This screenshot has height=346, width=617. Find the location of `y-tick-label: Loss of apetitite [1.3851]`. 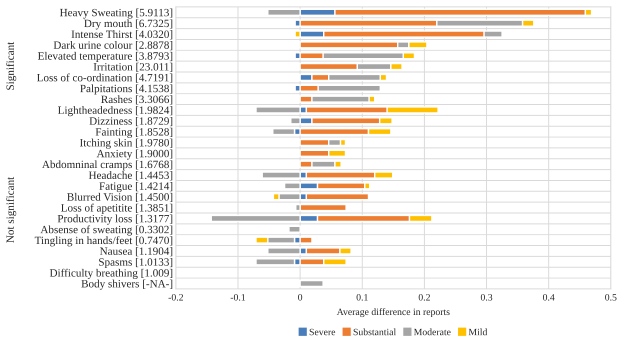

y-tick-label: Loss of apetitite [1.3851] is located at coordinates (116, 209).